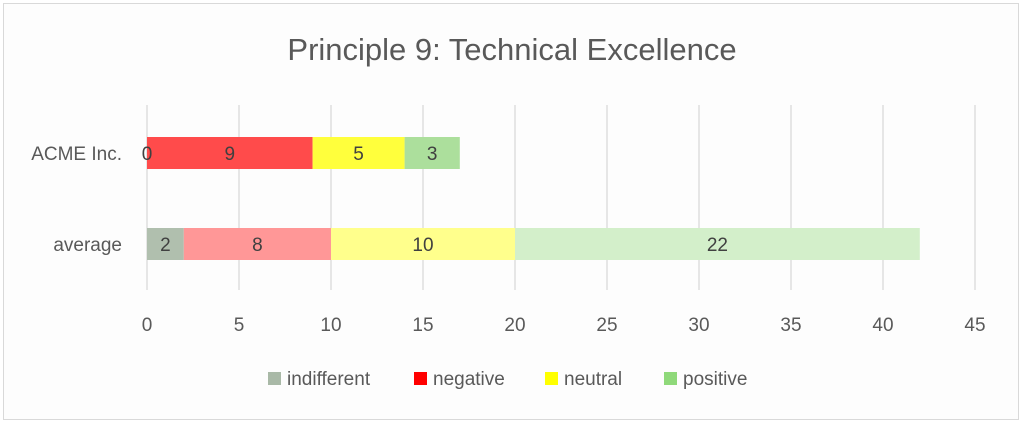 This screenshot has width=1024, height=425. What do you see at coordinates (239, 325) in the screenshot?
I see `x-tick-label: 5` at bounding box center [239, 325].